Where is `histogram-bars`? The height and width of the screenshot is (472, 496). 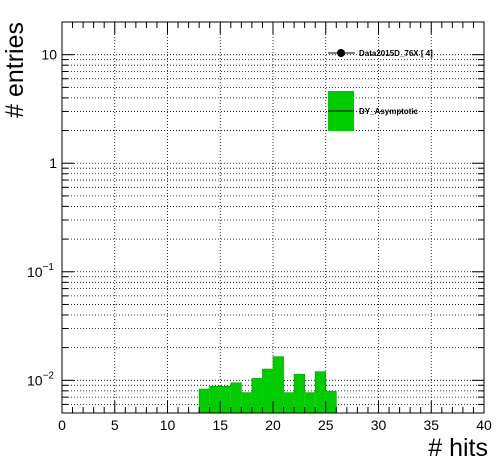 histogram-bars is located at coordinates (267, 384).